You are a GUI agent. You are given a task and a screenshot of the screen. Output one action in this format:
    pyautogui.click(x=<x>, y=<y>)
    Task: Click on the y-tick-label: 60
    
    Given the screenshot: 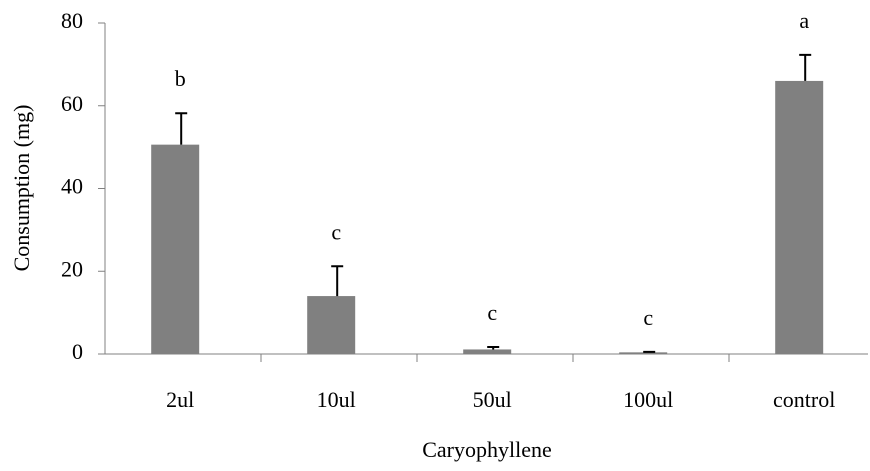 What is the action you would take?
    pyautogui.click(x=72, y=103)
    